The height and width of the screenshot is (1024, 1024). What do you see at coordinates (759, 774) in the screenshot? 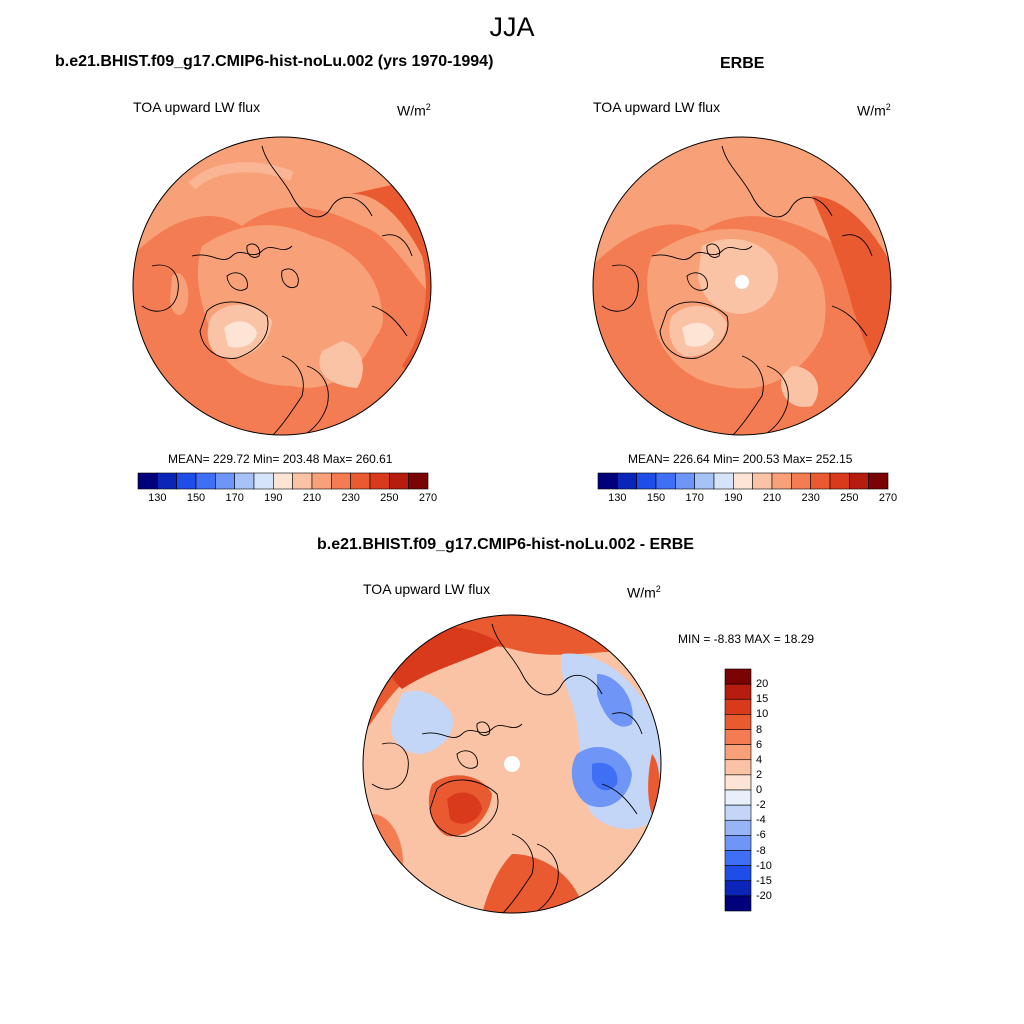
I see `colorbar-tick-label: 2` at bounding box center [759, 774].